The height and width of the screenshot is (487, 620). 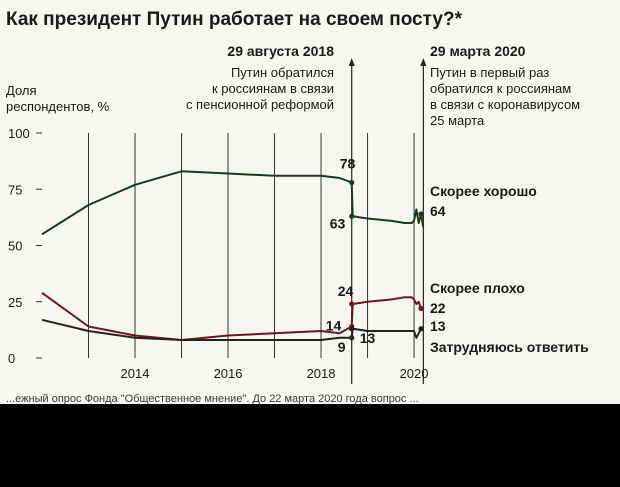 What do you see at coordinates (438, 308) in the screenshot?
I see `legend-value: 22` at bounding box center [438, 308].